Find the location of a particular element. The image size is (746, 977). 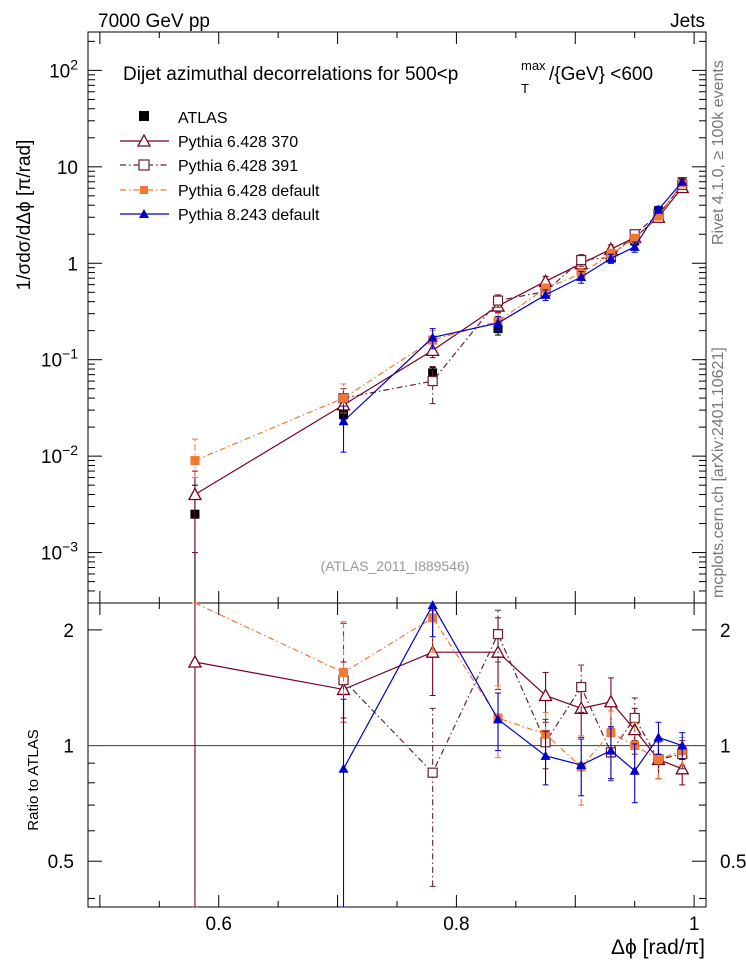

x-axis-label: Δϕ [rad/π] is located at coordinates (658, 947).